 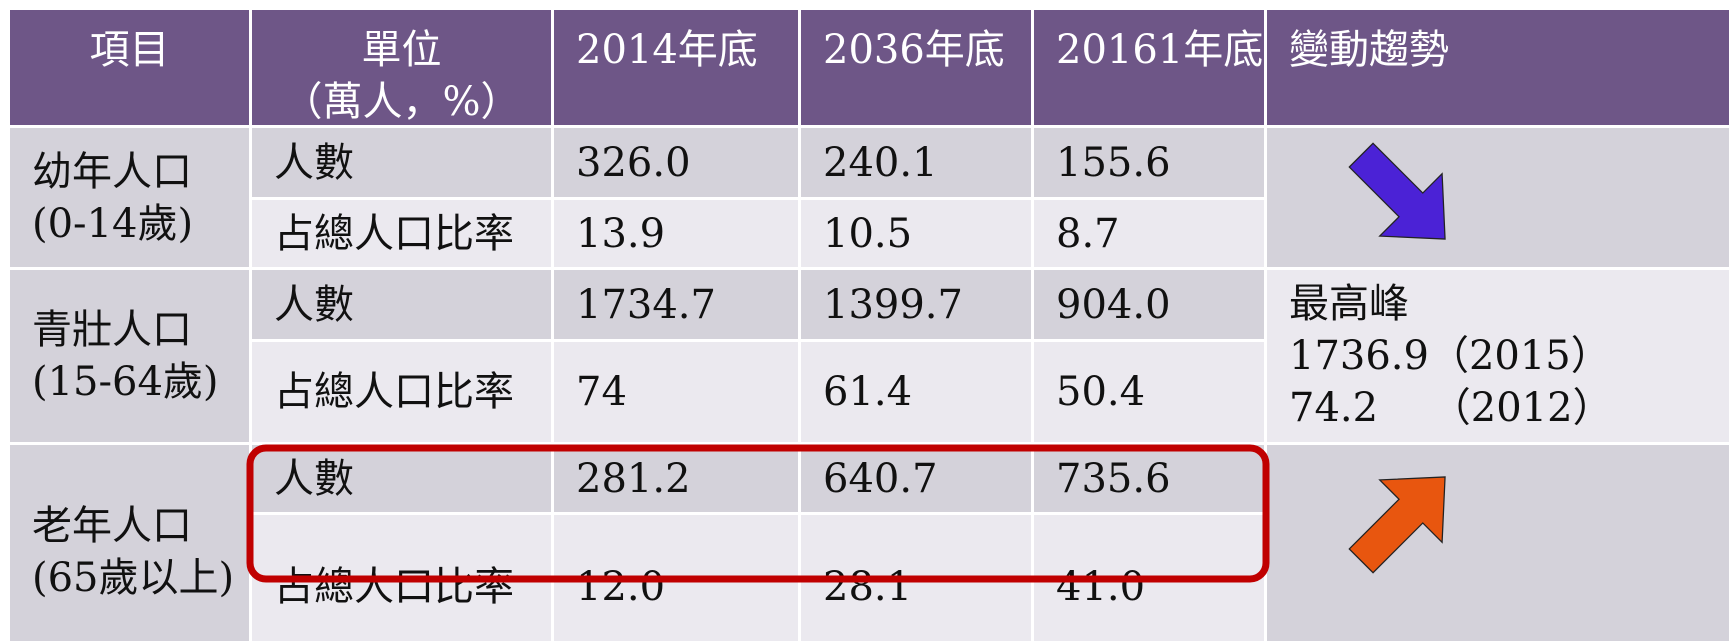 What do you see at coordinates (1369, 50) in the screenshot?
I see `cell-text: 變動趨勢` at bounding box center [1369, 50].